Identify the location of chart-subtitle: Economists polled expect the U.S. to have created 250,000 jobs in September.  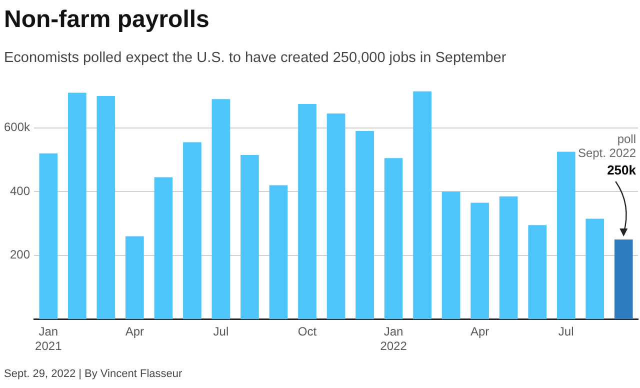
(255, 58).